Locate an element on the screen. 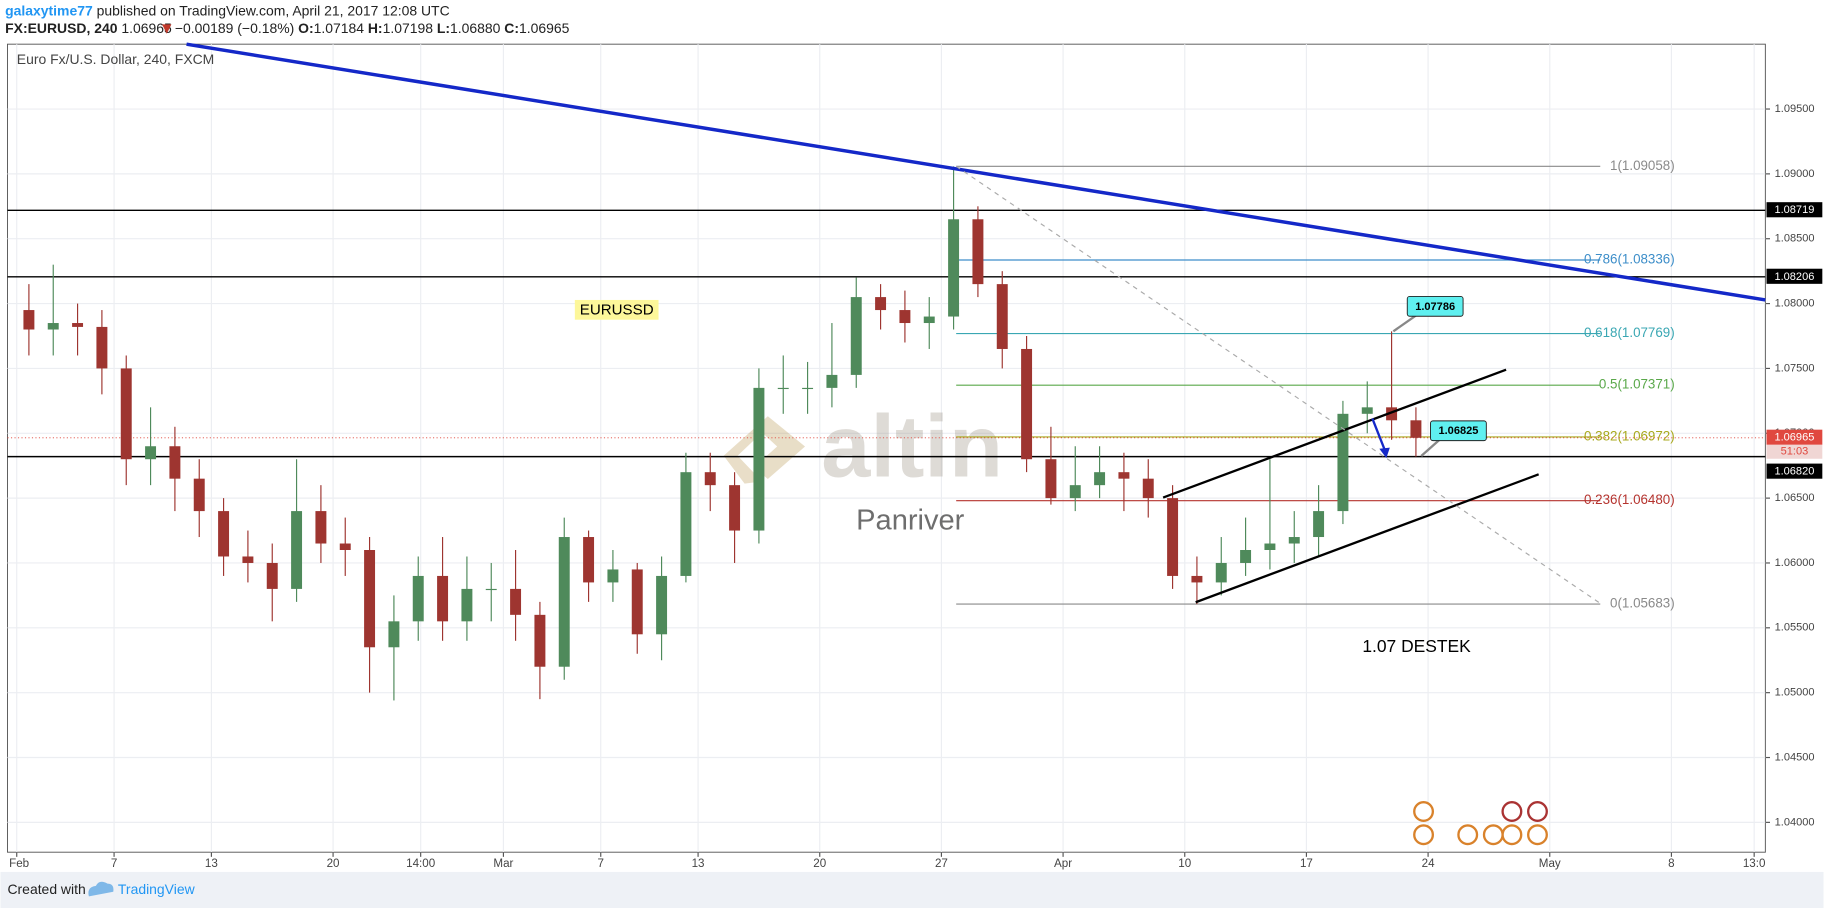  annotation: 1.07 DESTEK is located at coordinates (1416, 646).